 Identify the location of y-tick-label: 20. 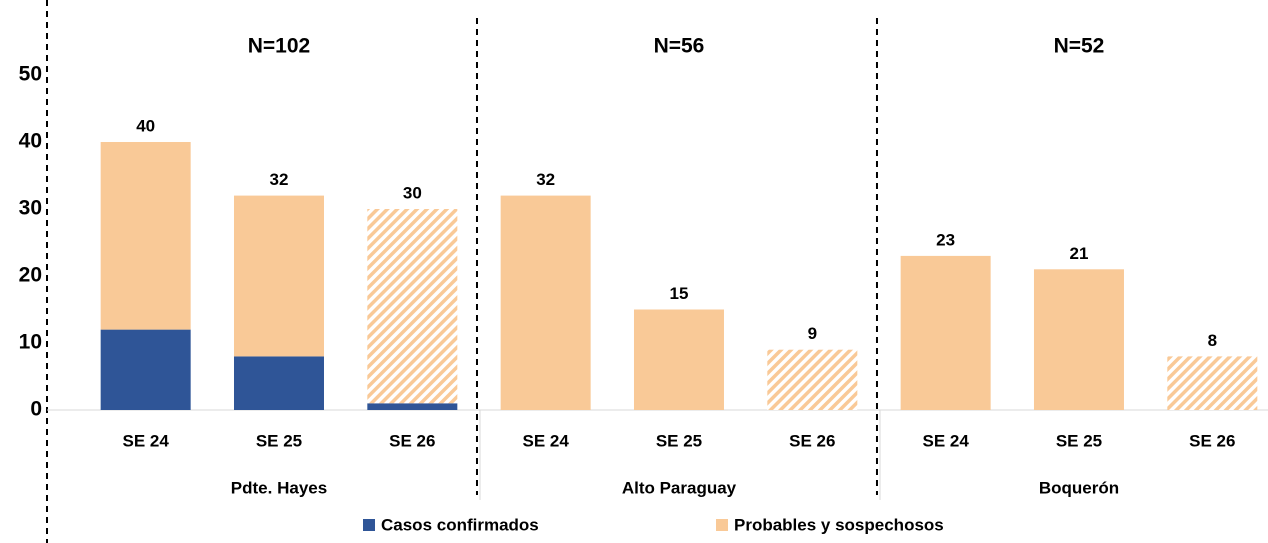
(30, 275).